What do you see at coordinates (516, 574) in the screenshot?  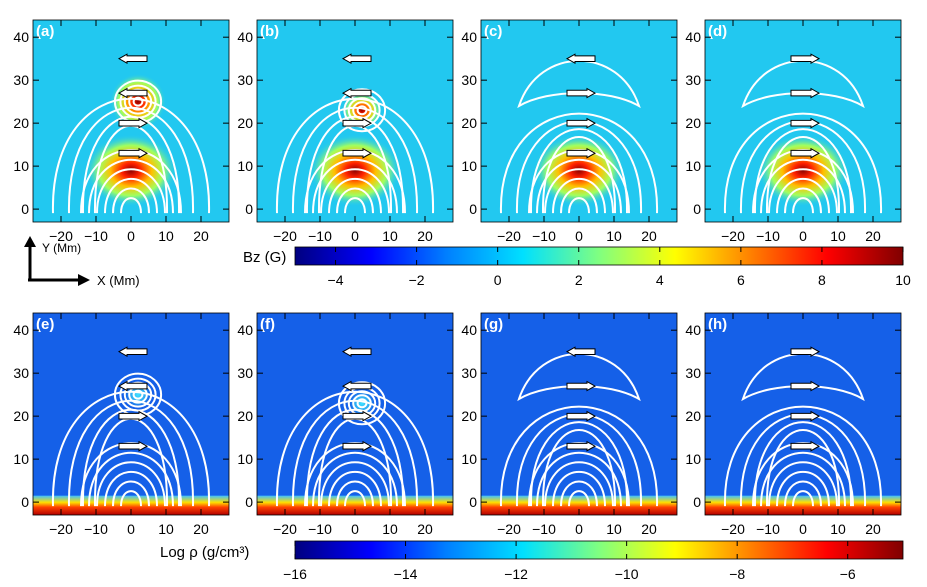 I see `colorbar-tick-label: −12` at bounding box center [516, 574].